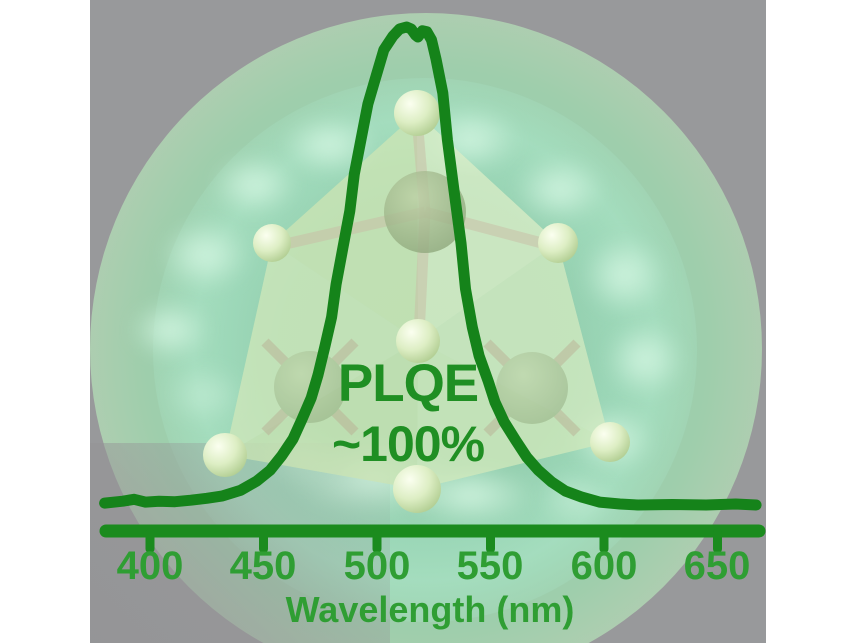  Describe the element at coordinates (150, 566) in the screenshot. I see `x-tick-label: 400` at that location.